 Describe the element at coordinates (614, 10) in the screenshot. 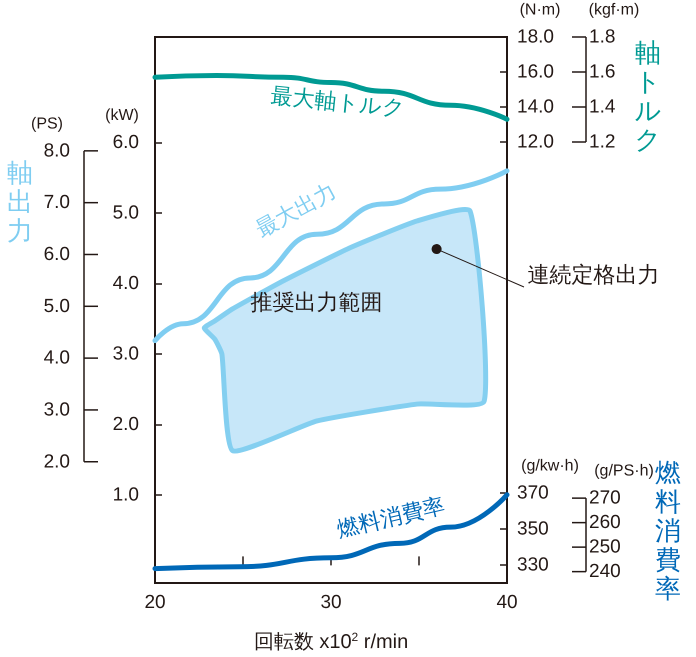

I see `text: (kgf·m)` at that location.